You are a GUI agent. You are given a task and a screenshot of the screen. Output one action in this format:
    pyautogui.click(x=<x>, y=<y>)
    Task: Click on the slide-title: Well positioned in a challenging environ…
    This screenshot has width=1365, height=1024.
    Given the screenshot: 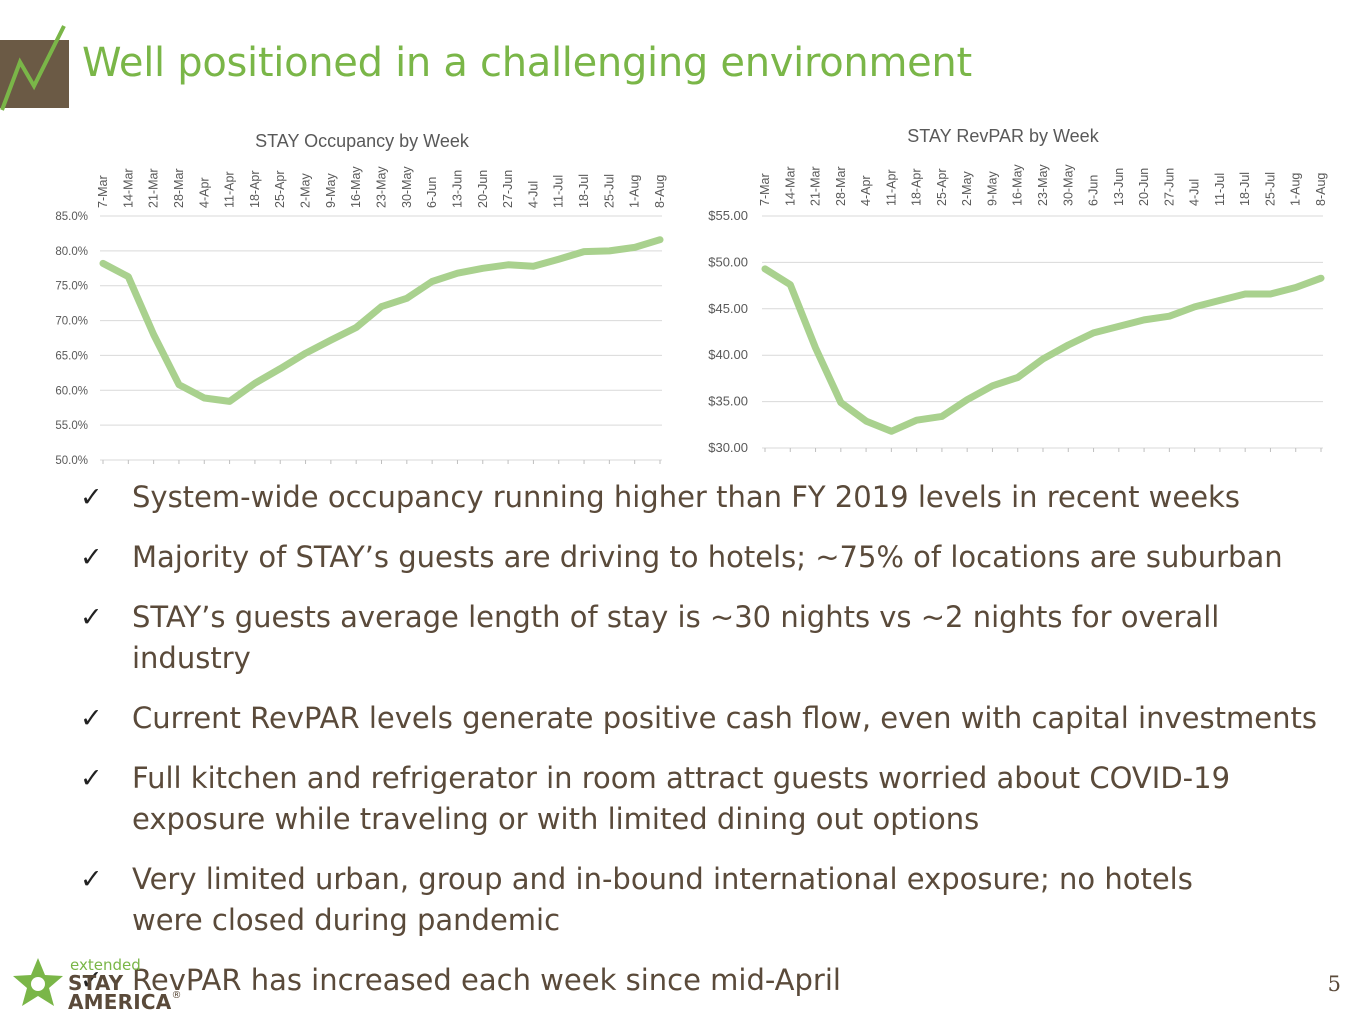 What is the action you would take?
    pyautogui.click(x=527, y=63)
    